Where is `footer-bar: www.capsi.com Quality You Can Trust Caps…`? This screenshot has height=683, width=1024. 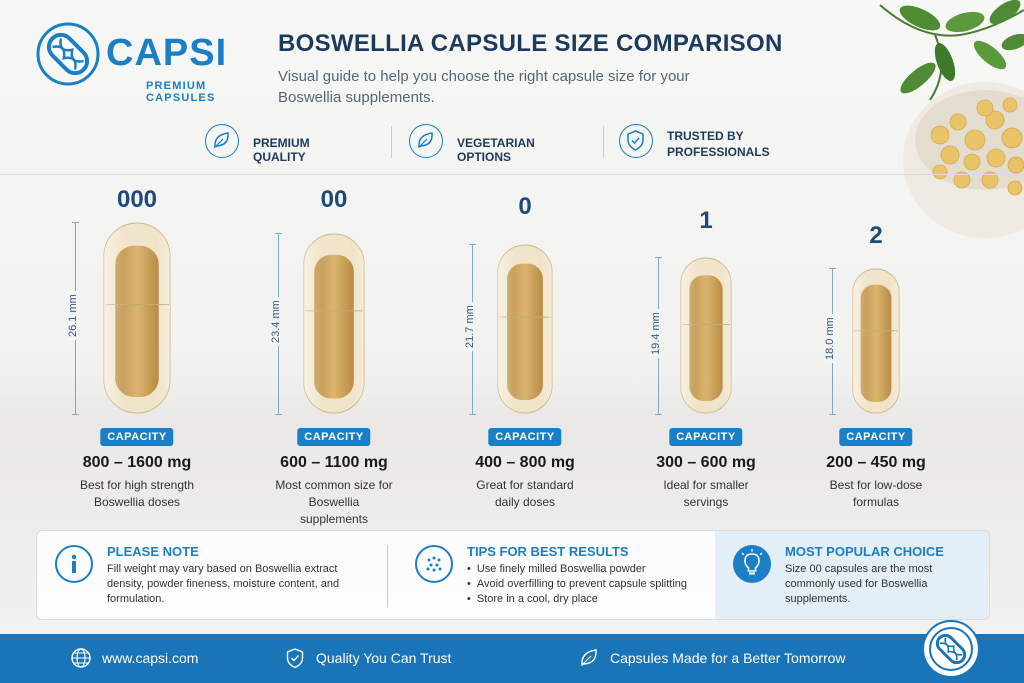 footer-bar: www.capsi.com Quality You Can Trust Caps… is located at coordinates (512, 658).